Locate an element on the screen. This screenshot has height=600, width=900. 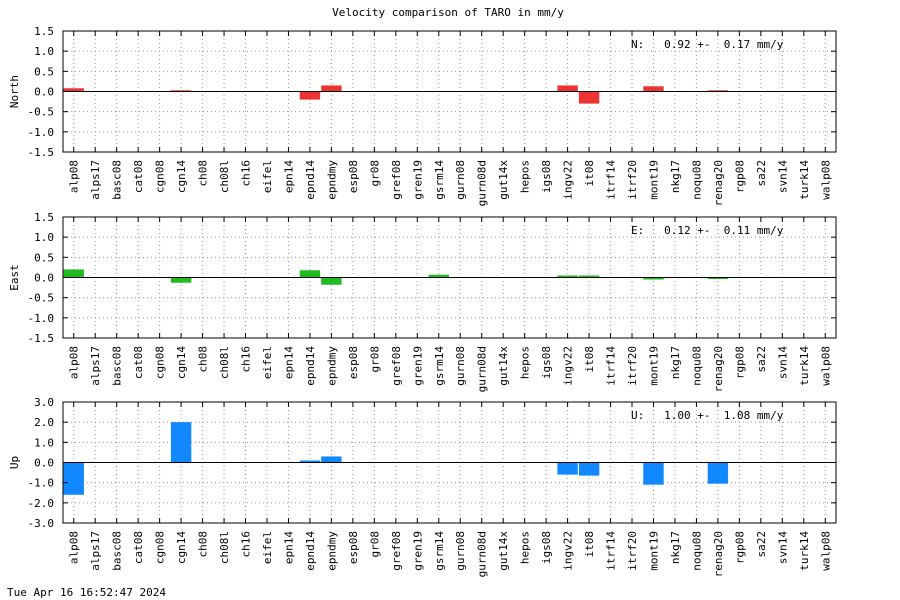
x-tick-label: esp08 is located at coordinates (353, 176).